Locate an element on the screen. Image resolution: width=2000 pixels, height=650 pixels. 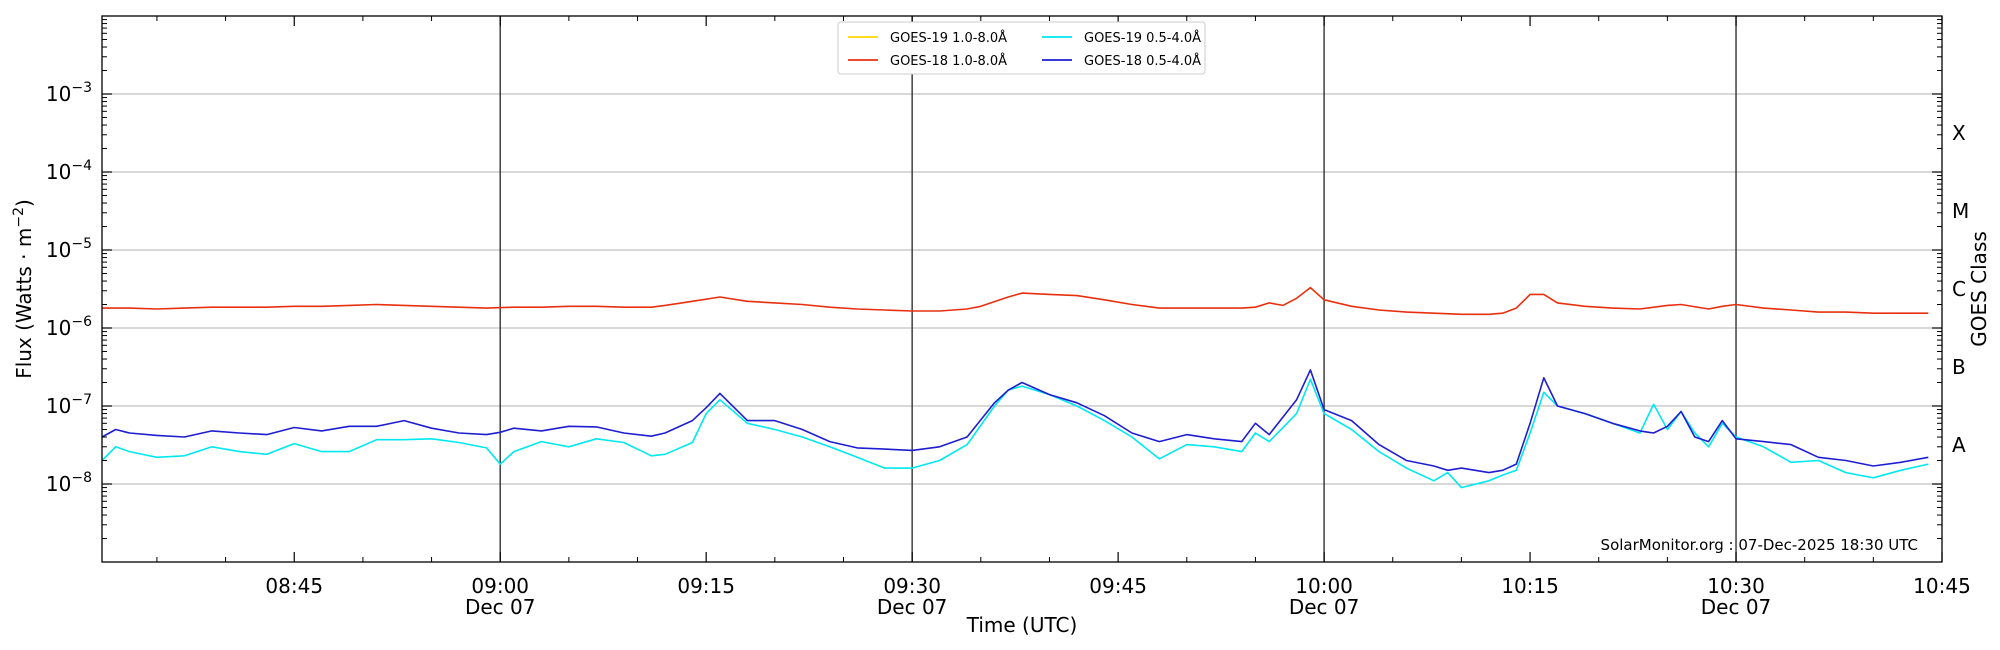
goes-class-label: C is located at coordinates (1959, 289).